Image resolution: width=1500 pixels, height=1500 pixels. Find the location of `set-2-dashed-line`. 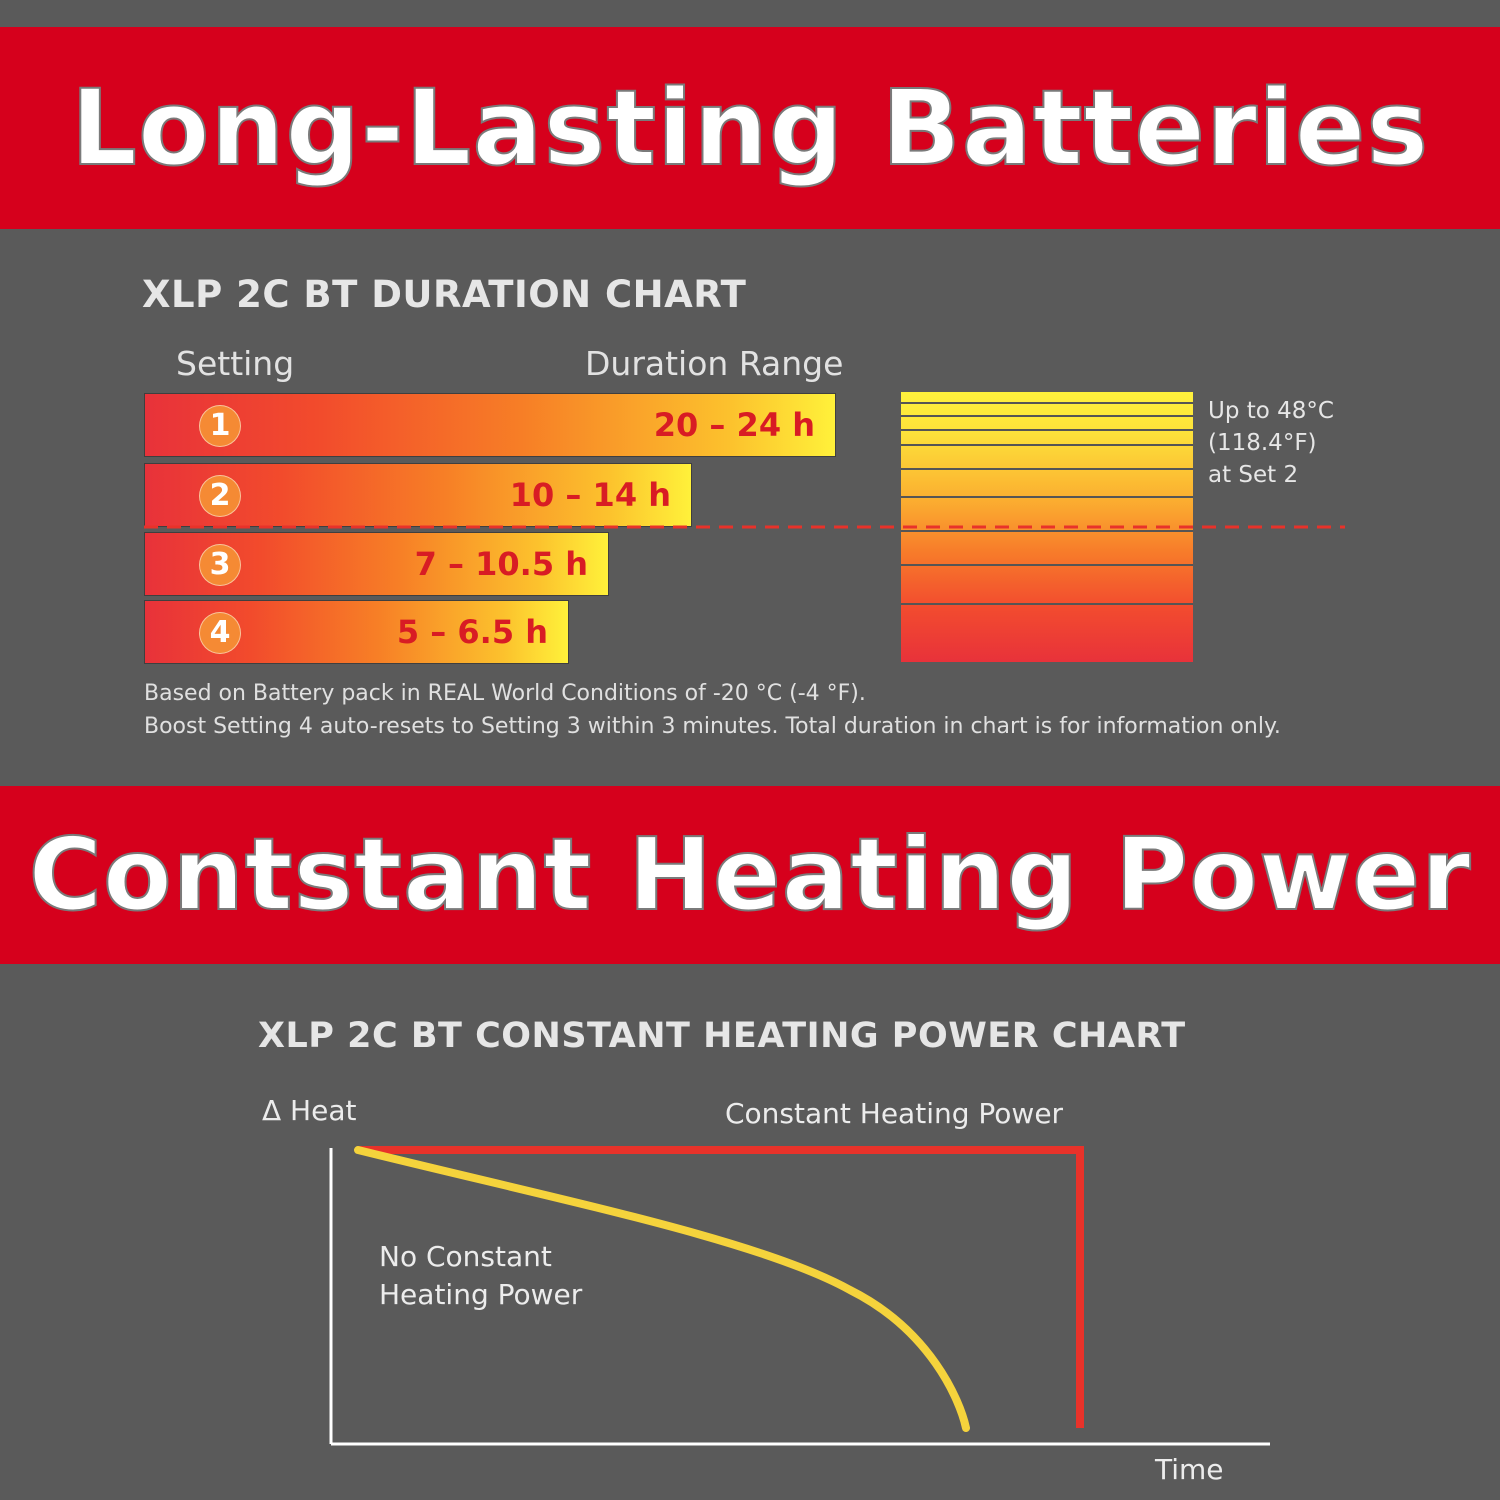

set-2-dashed-line is located at coordinates (744, 527).